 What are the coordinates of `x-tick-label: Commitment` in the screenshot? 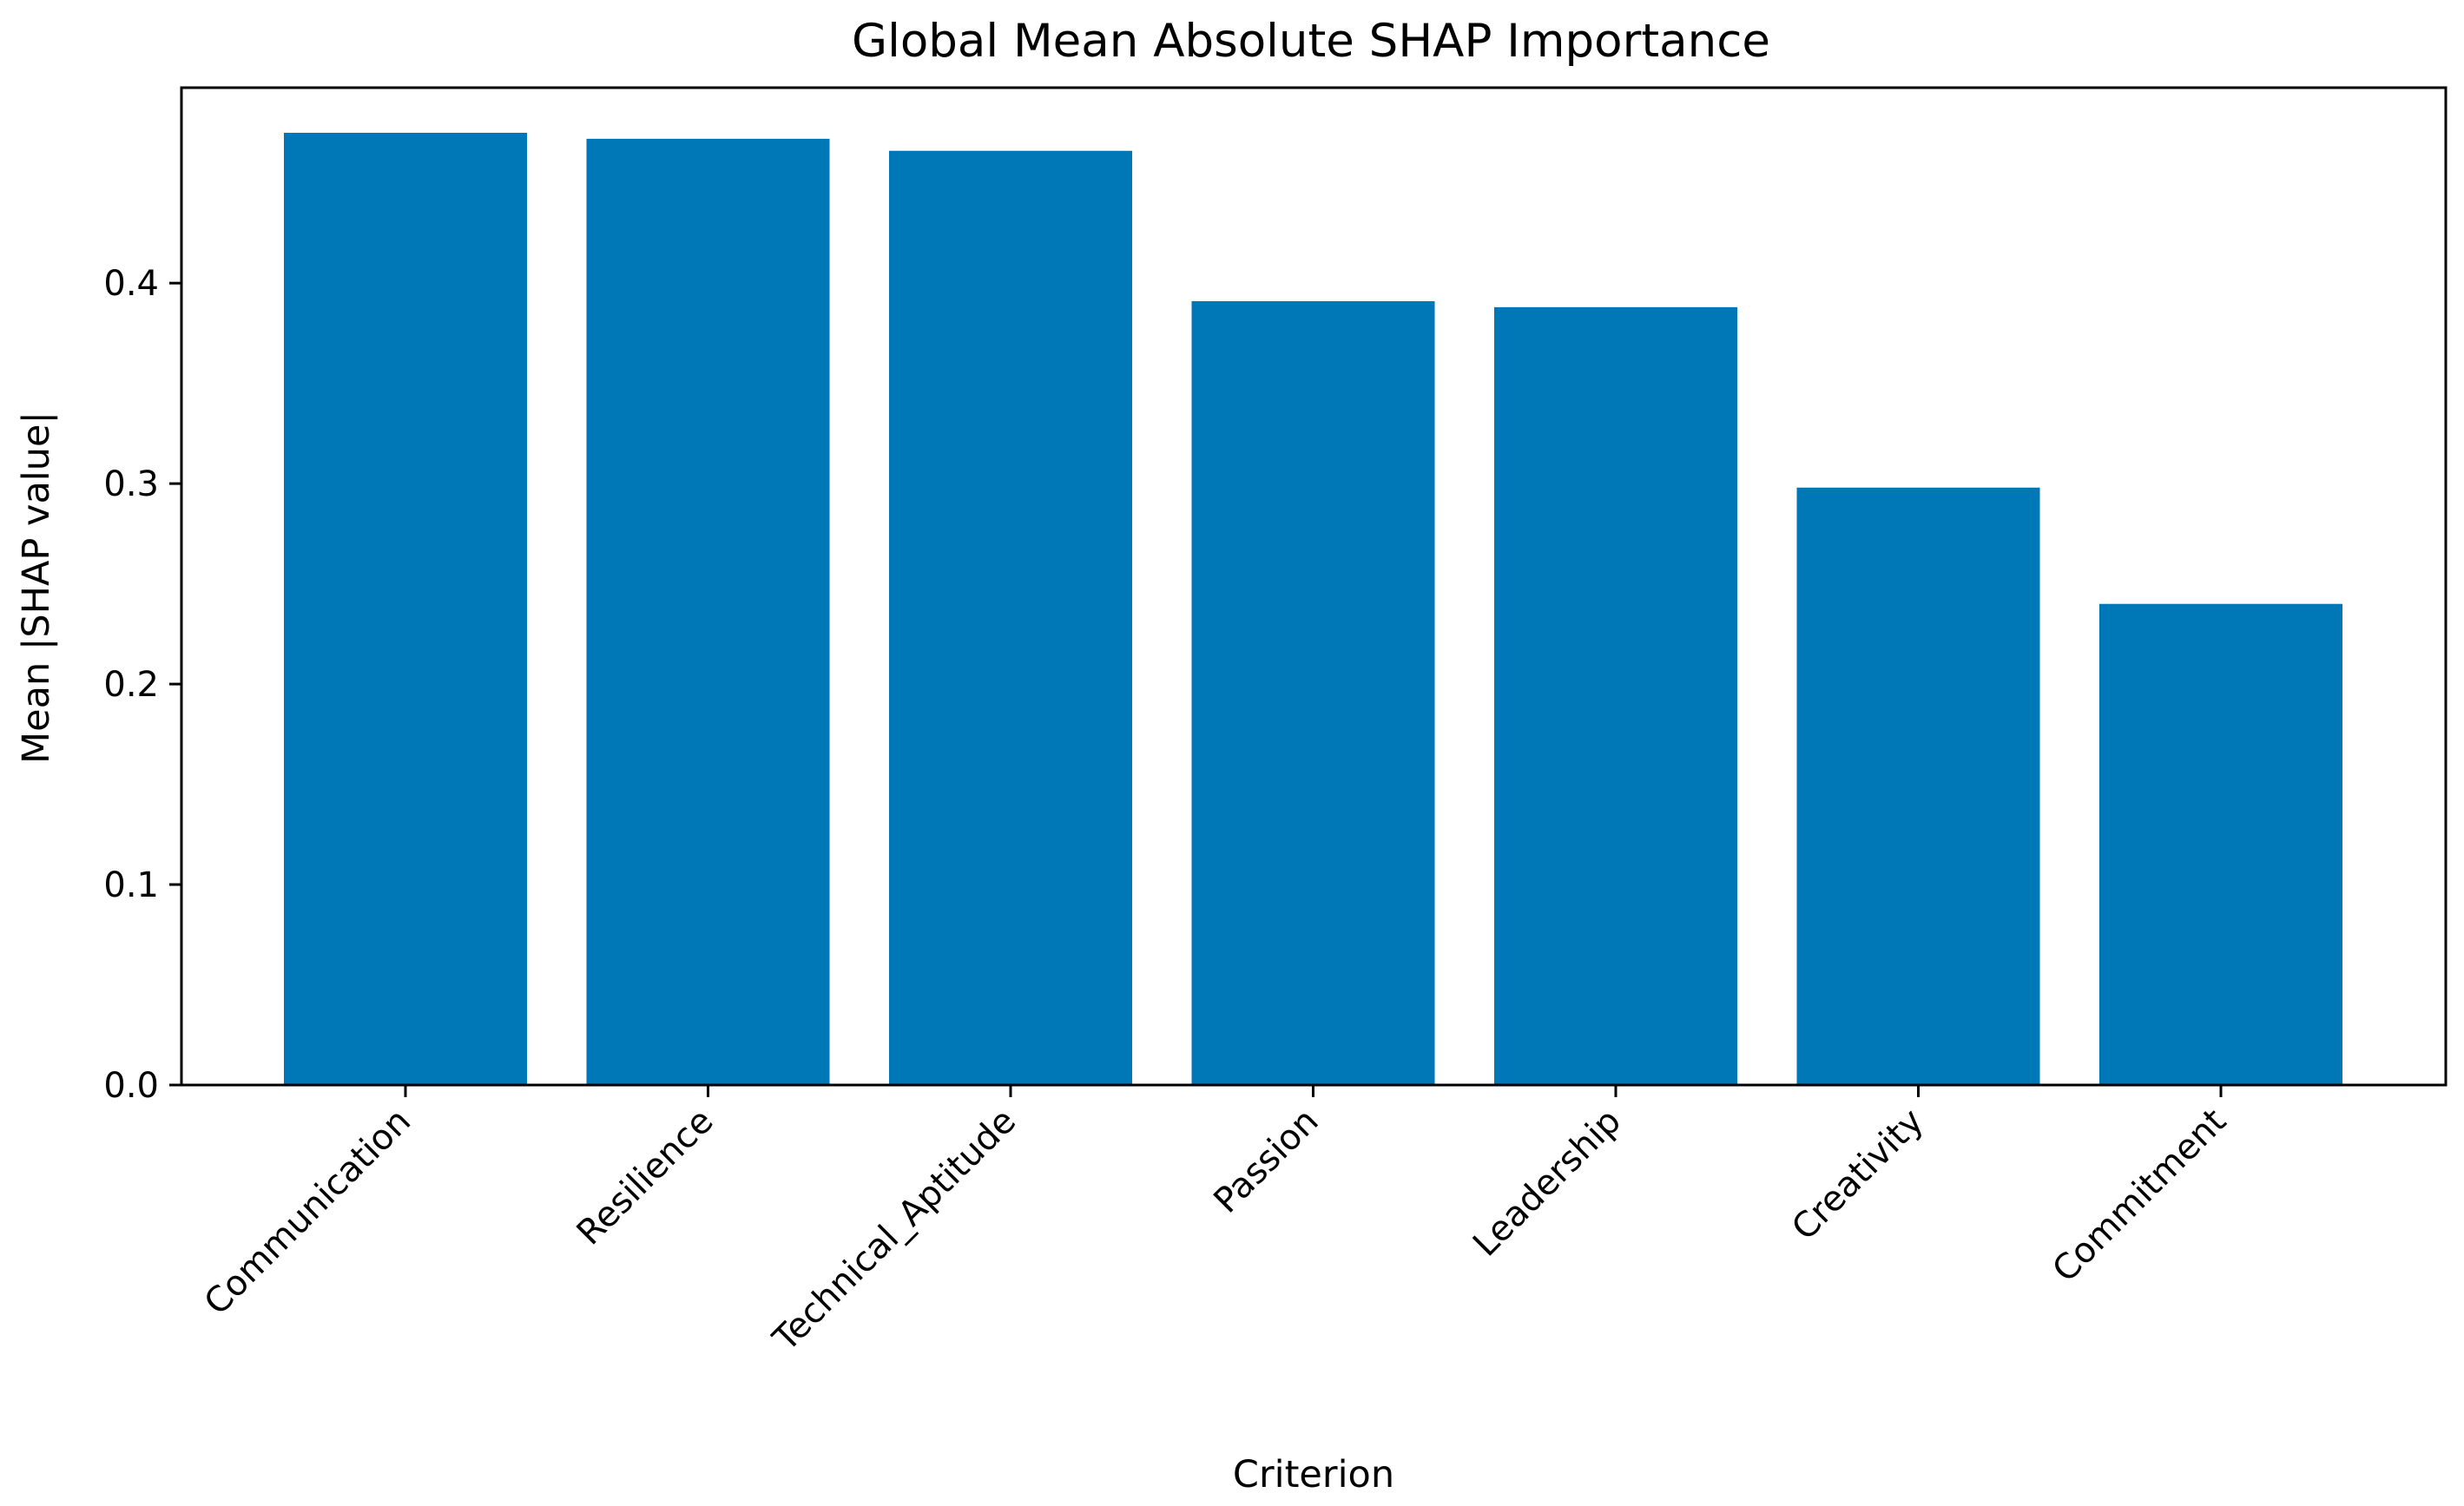 It's located at (2139, 1196).